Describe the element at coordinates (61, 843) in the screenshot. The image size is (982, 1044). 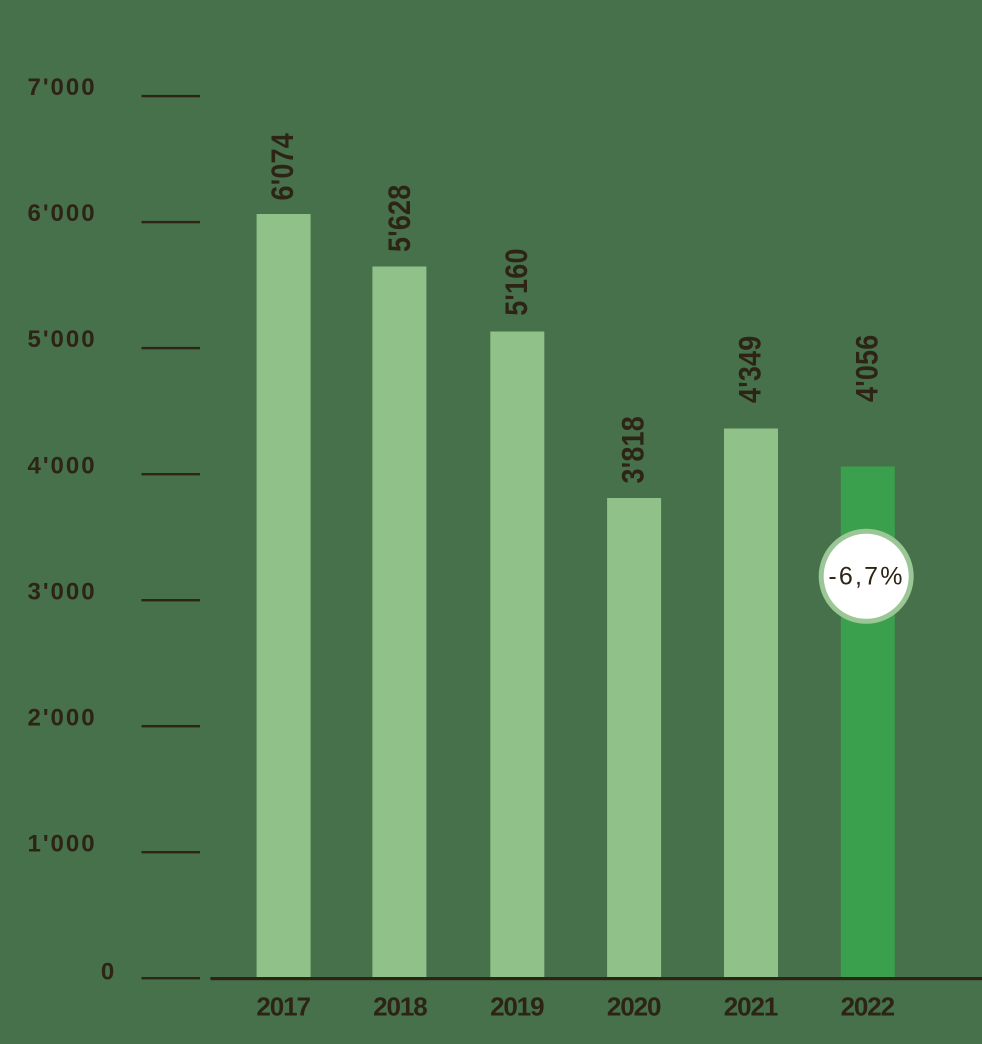
I see `svg-text: 1'000` at that location.